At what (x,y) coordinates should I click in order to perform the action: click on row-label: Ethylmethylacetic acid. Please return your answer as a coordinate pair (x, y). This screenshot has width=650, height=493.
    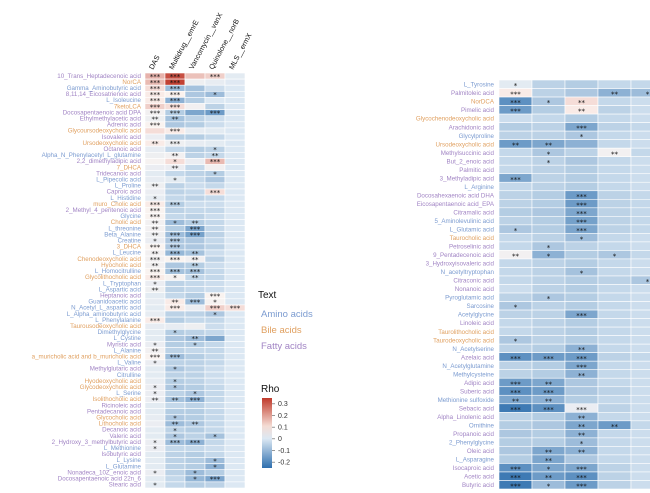
    Looking at the image, I should click on (111, 118).